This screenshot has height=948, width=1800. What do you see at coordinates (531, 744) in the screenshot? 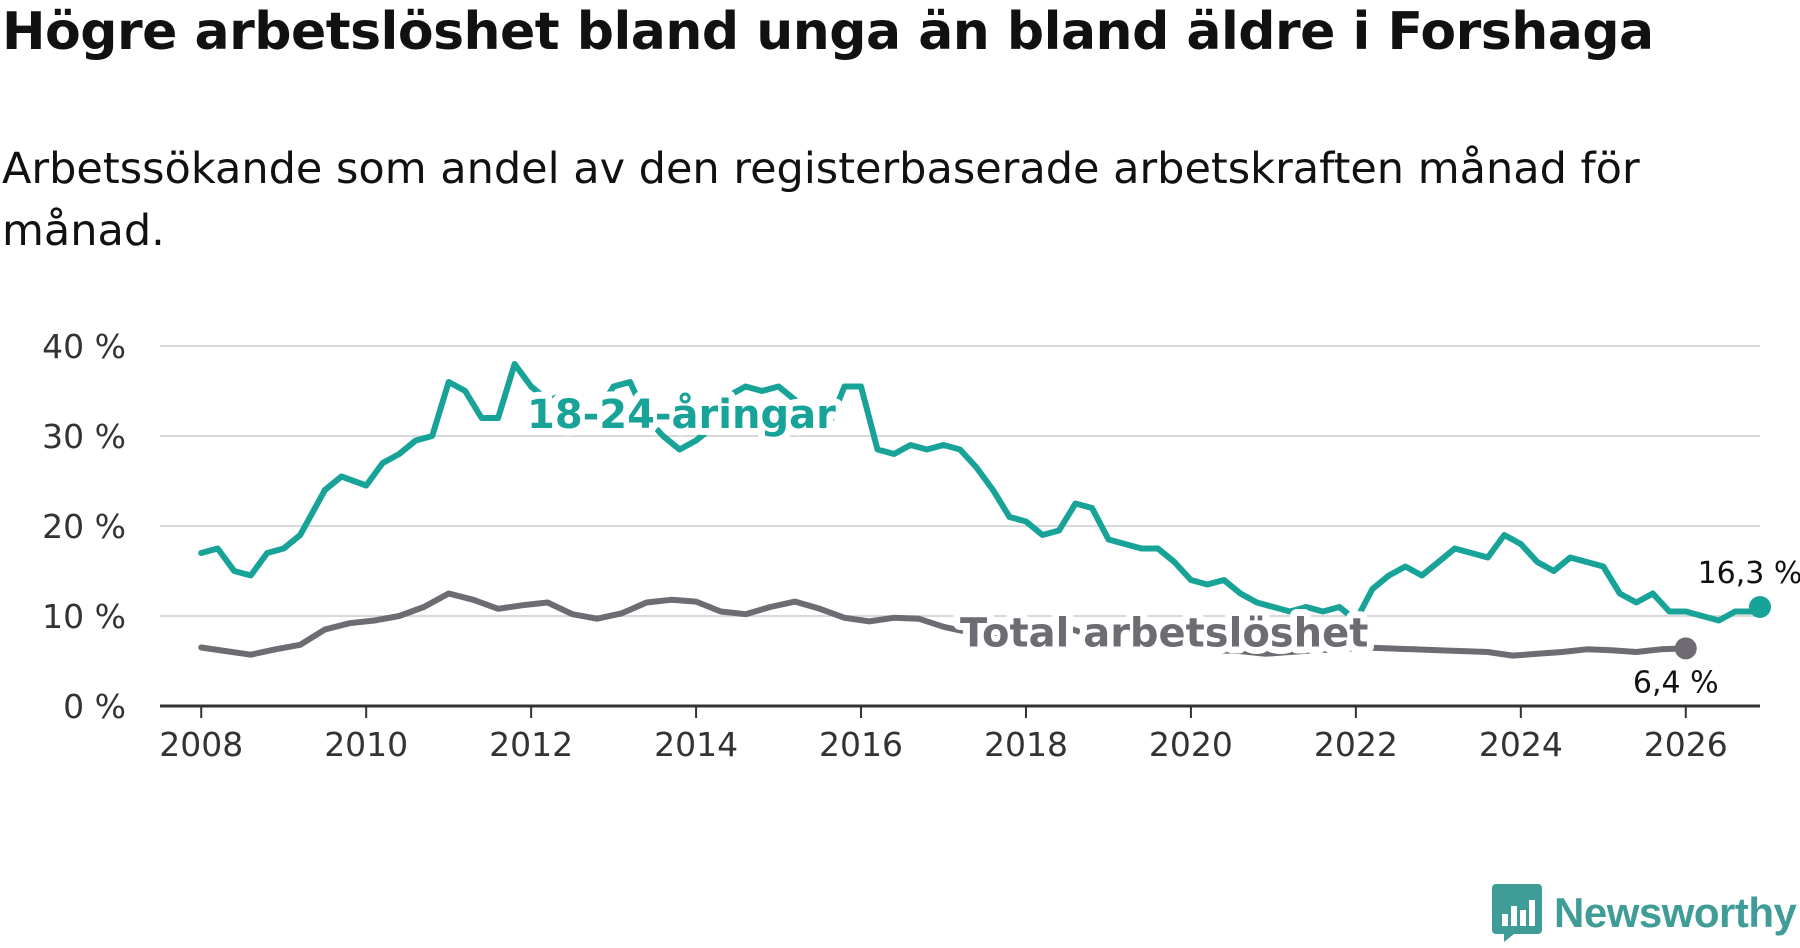
I see `x-tick-label: 2012` at bounding box center [531, 744].